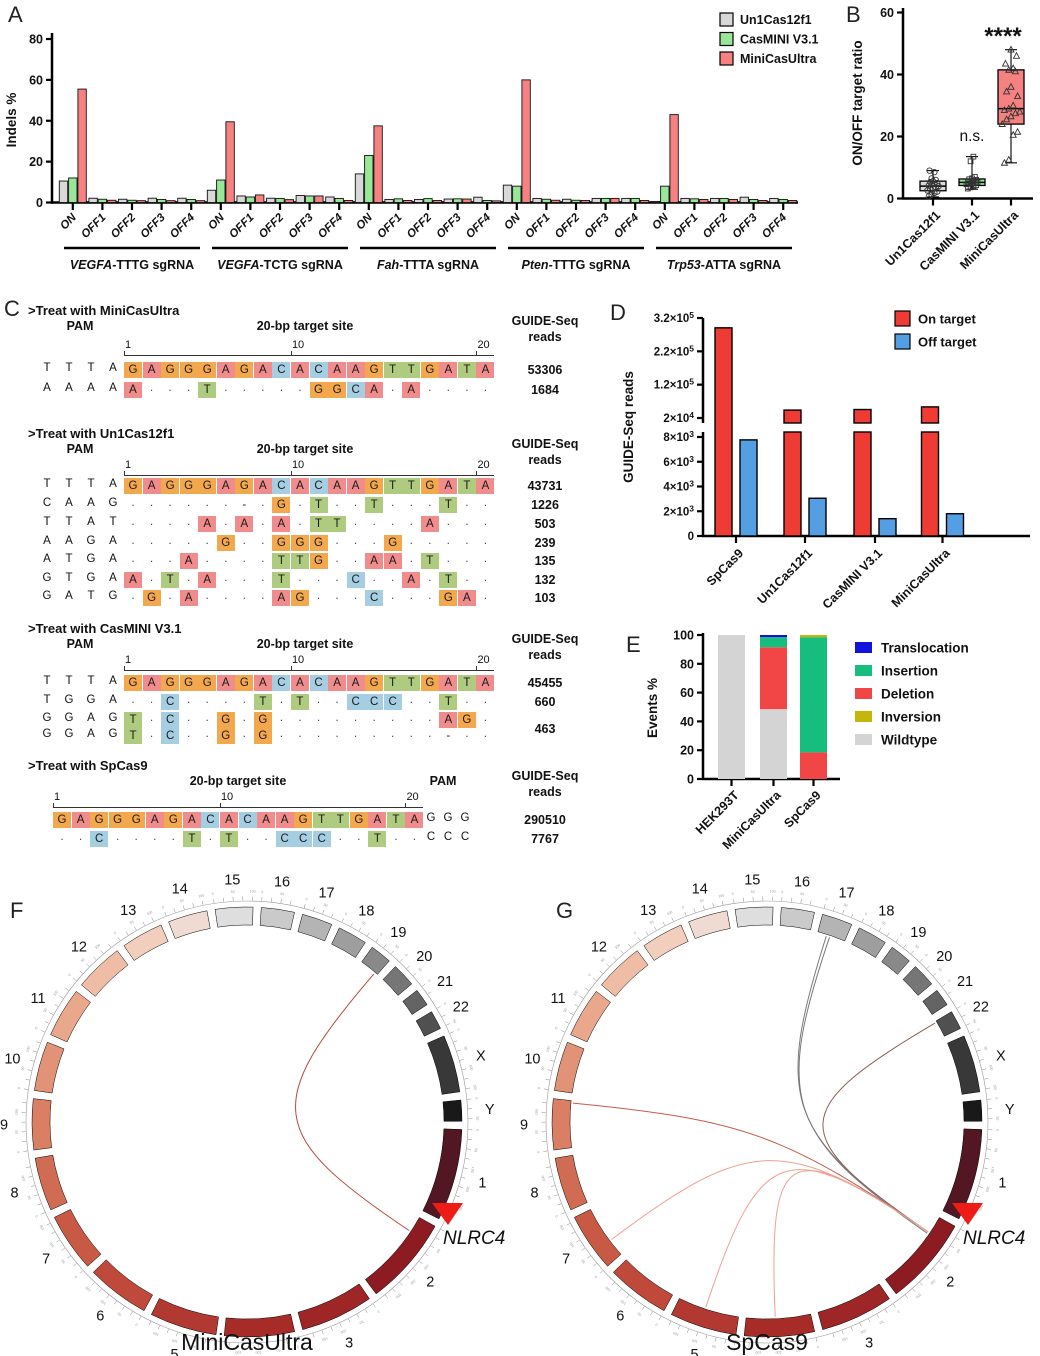  I want to click on chromosome-label: 16, so click(802, 883).